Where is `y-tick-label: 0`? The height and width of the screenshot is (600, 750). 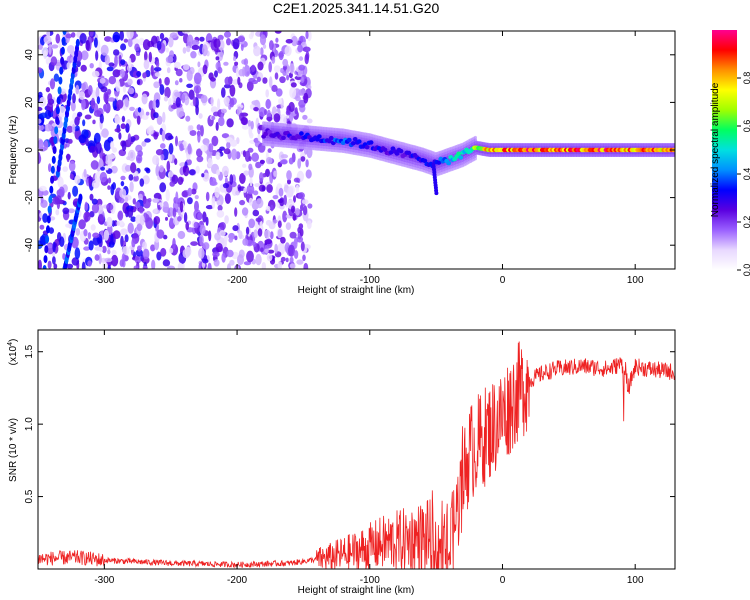
y-tick-label: 0 is located at coordinates (29, 150).